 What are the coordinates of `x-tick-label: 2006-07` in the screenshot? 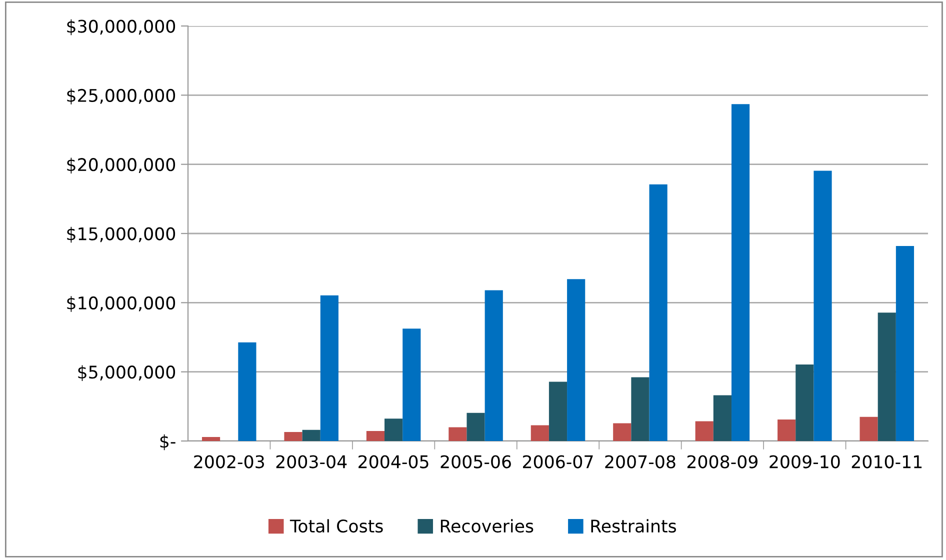 It's located at (558, 461).